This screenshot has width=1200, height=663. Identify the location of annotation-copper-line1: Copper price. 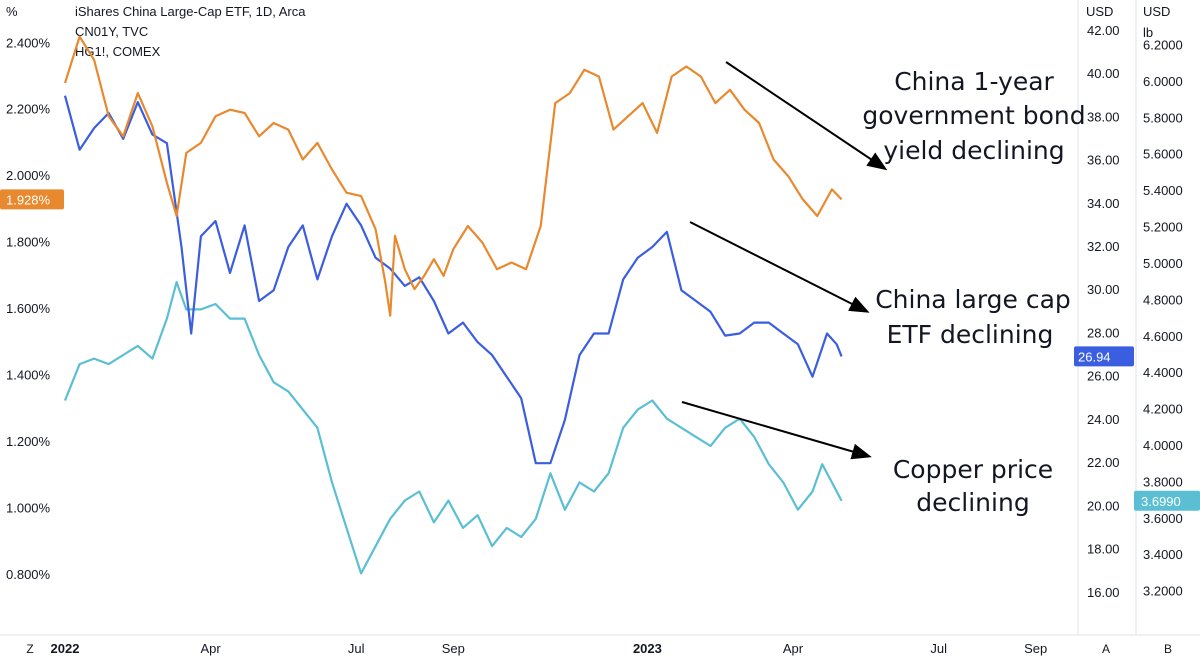
(973, 469).